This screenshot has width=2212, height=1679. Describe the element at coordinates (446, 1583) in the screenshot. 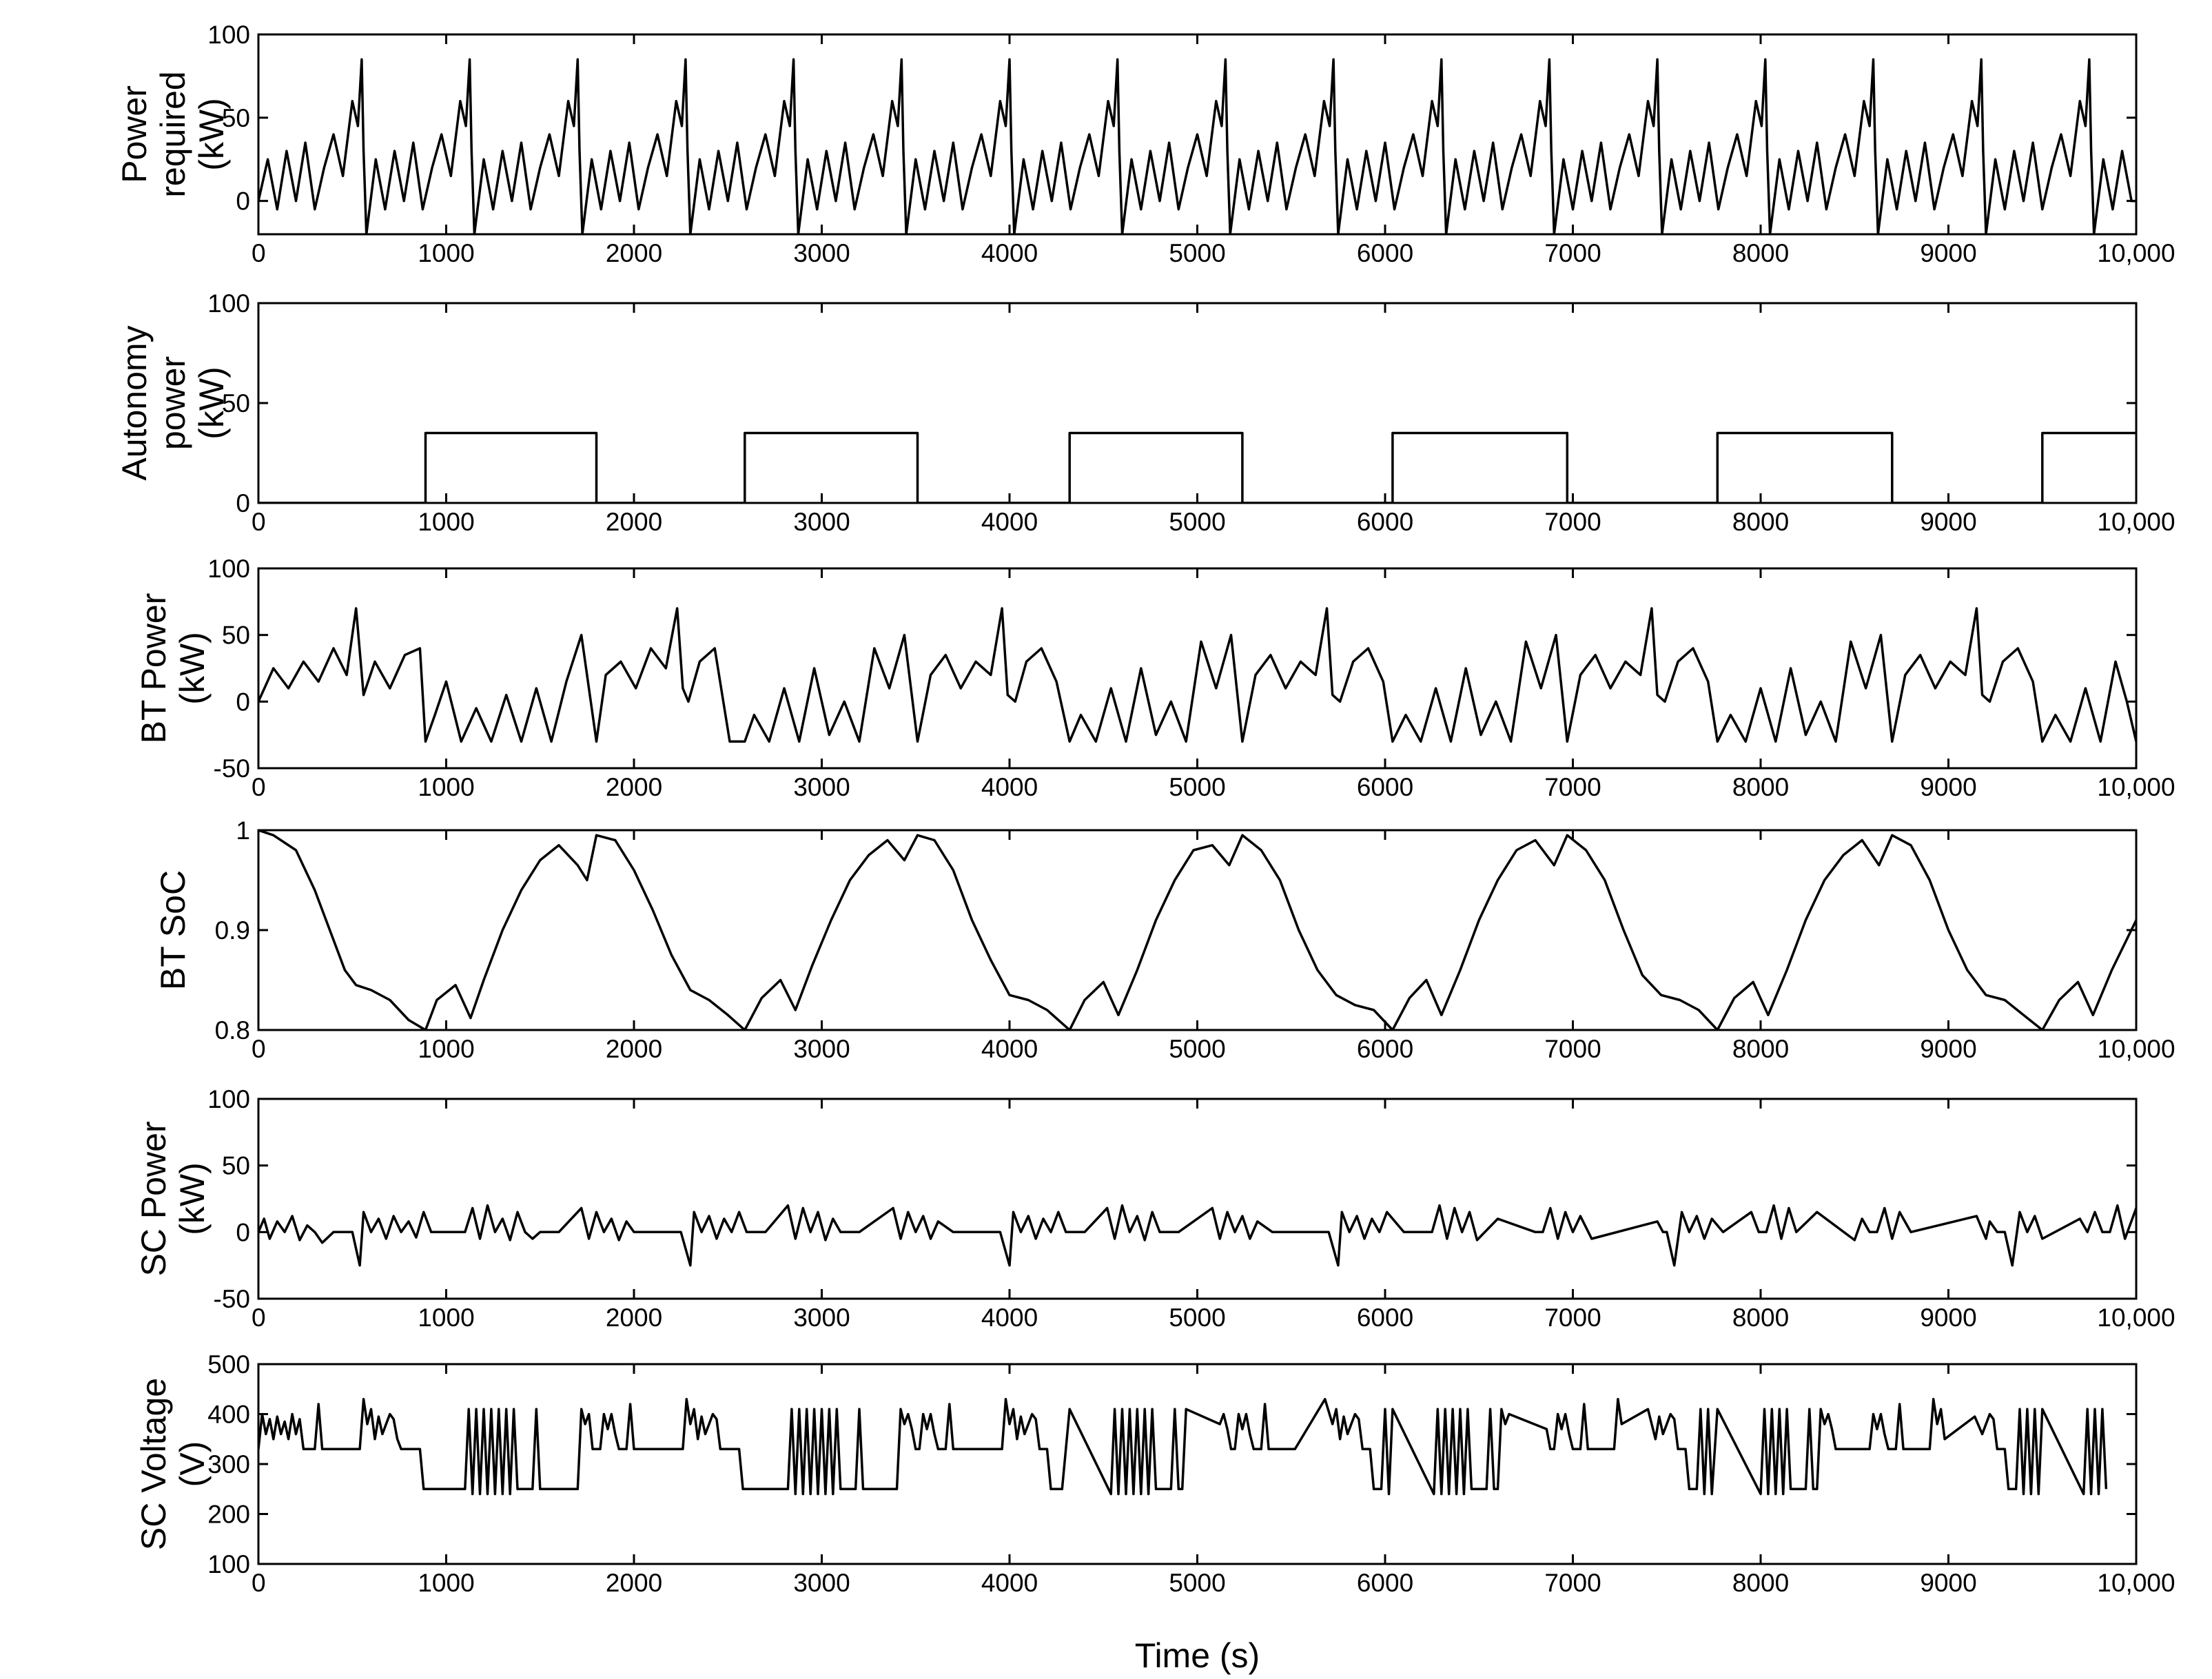

I see `sc-voltage-x-tick-label: 1000` at that location.